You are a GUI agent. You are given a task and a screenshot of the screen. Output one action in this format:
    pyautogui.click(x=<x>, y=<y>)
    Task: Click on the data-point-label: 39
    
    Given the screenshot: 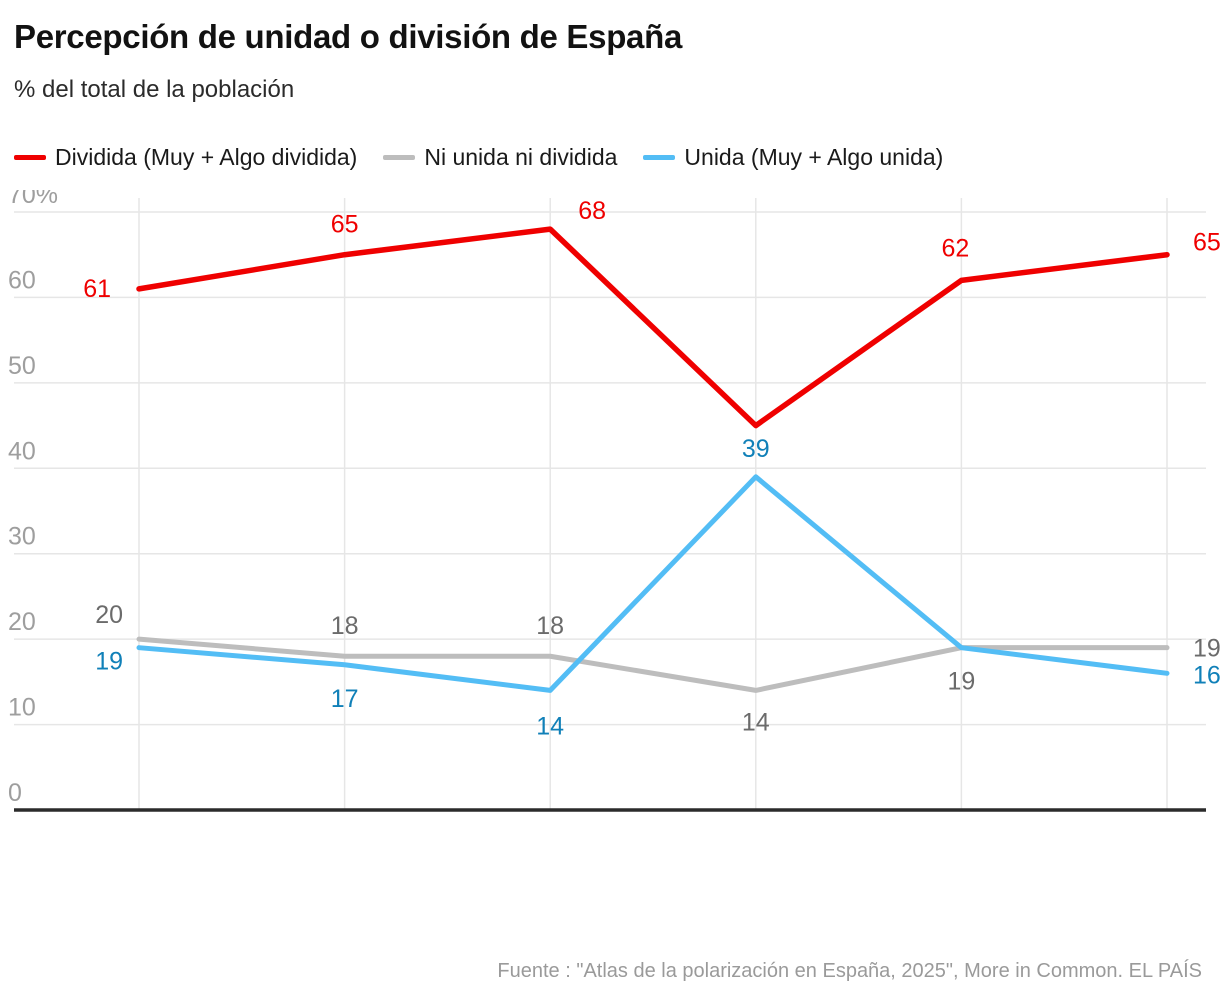 What is the action you would take?
    pyautogui.click(x=756, y=449)
    